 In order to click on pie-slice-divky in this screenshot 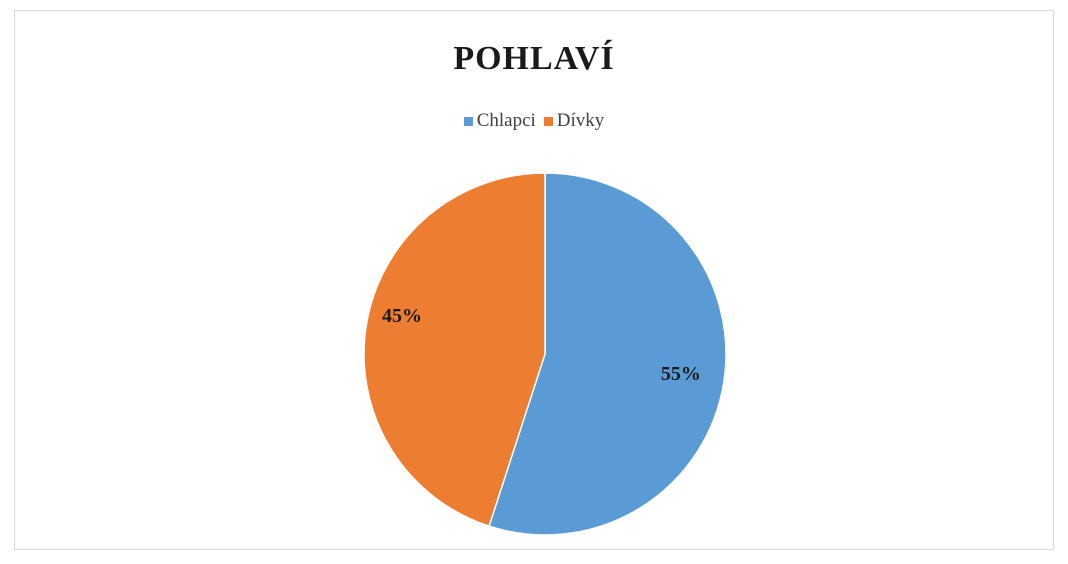, I will do `click(454, 350)`.